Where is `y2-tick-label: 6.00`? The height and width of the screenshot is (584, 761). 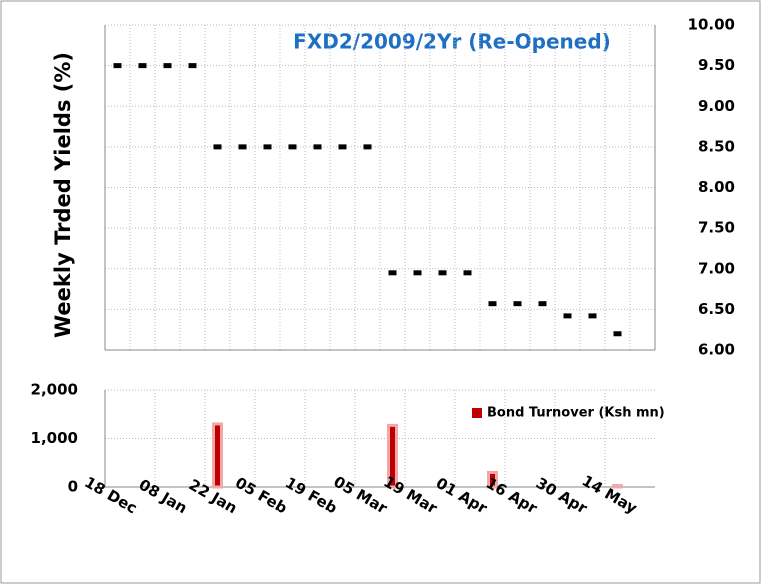
y2-tick-label: 6.00 is located at coordinates (716, 350).